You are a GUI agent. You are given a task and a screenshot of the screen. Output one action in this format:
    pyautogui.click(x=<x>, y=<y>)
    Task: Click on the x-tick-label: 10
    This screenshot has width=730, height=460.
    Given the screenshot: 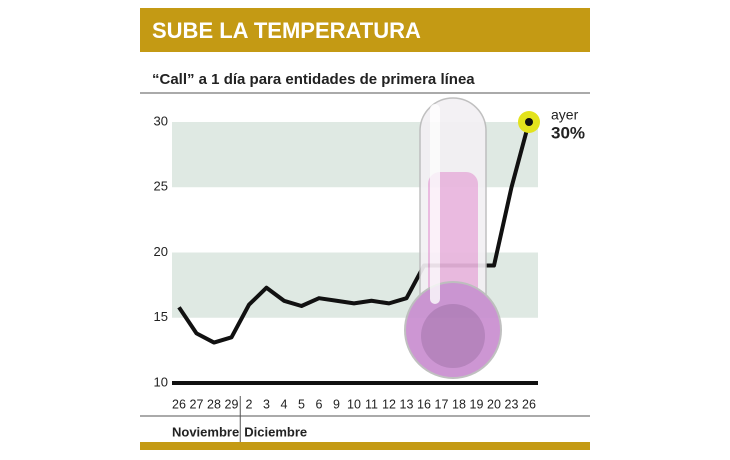 What is the action you would take?
    pyautogui.click(x=354, y=404)
    